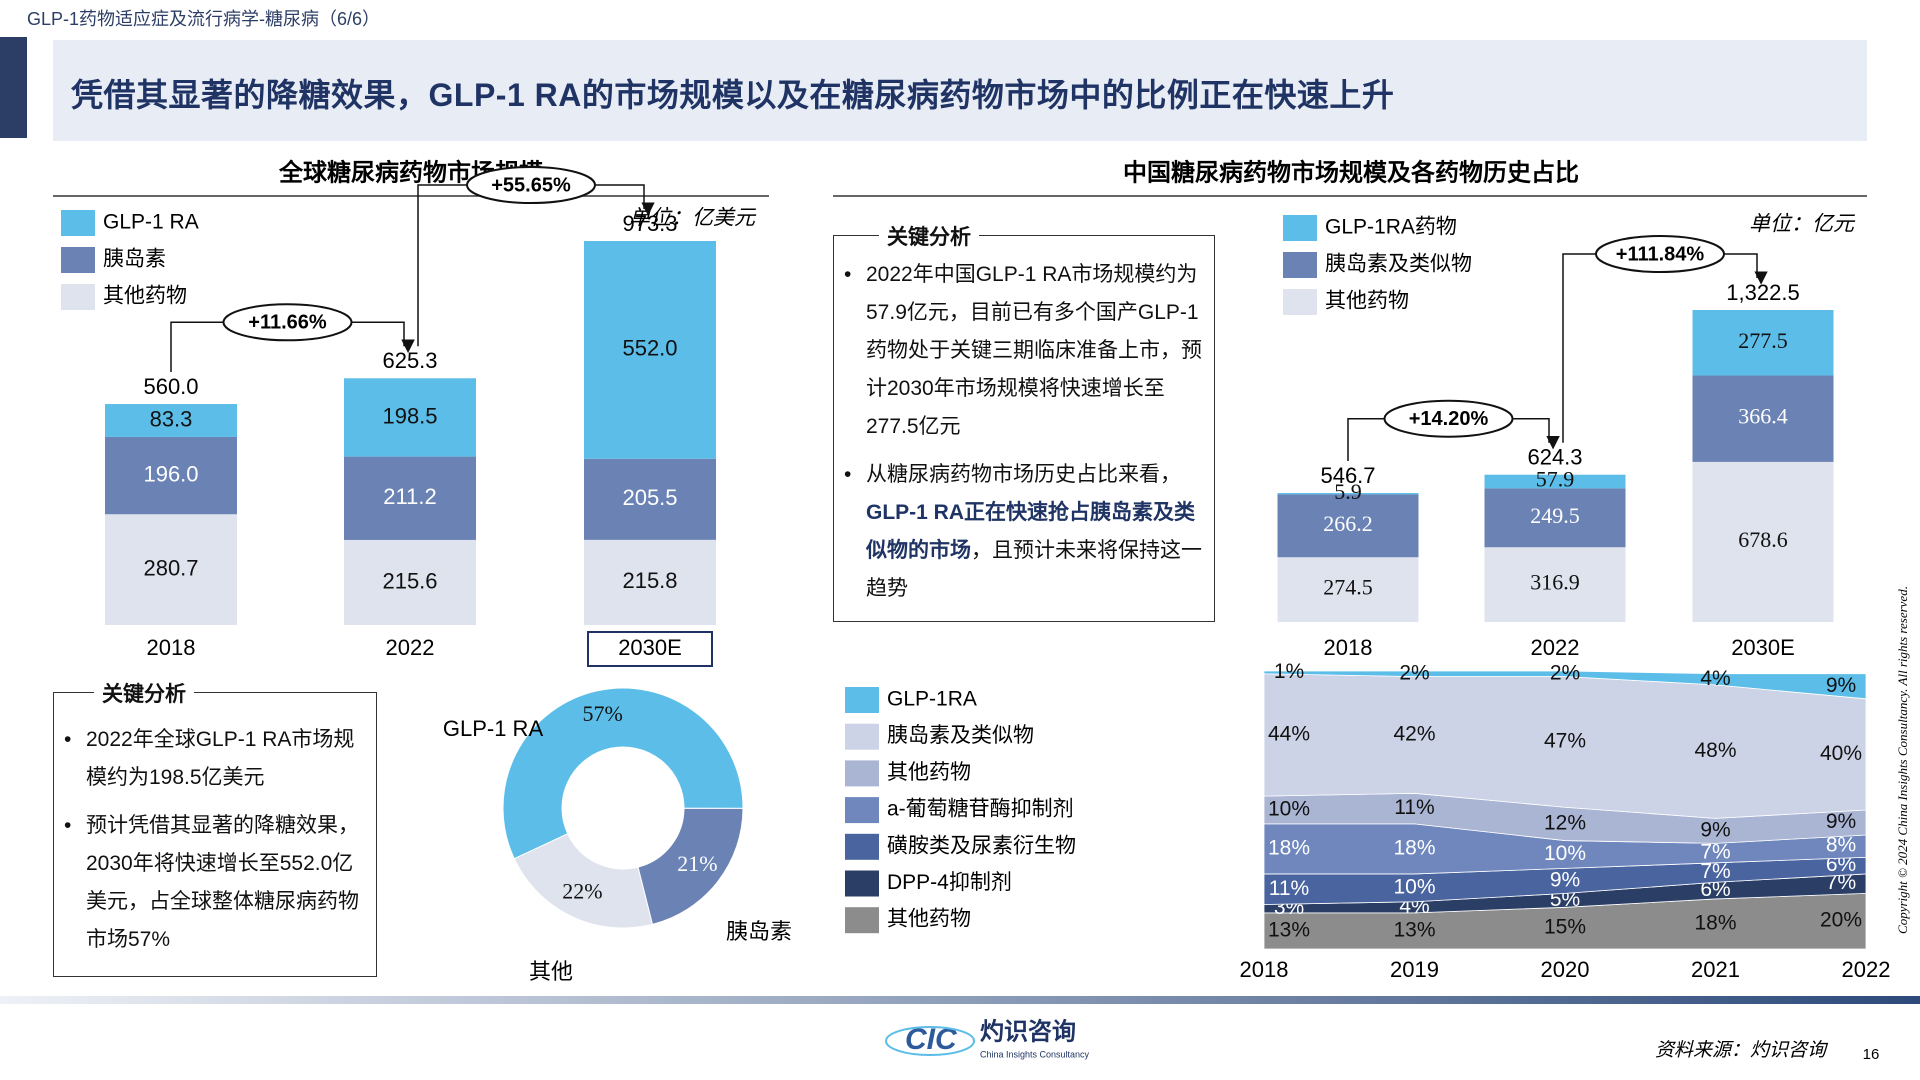 This screenshot has height=1080, width=1920. Describe the element at coordinates (1841, 882) in the screenshot. I see `area-label: 7%` at that location.